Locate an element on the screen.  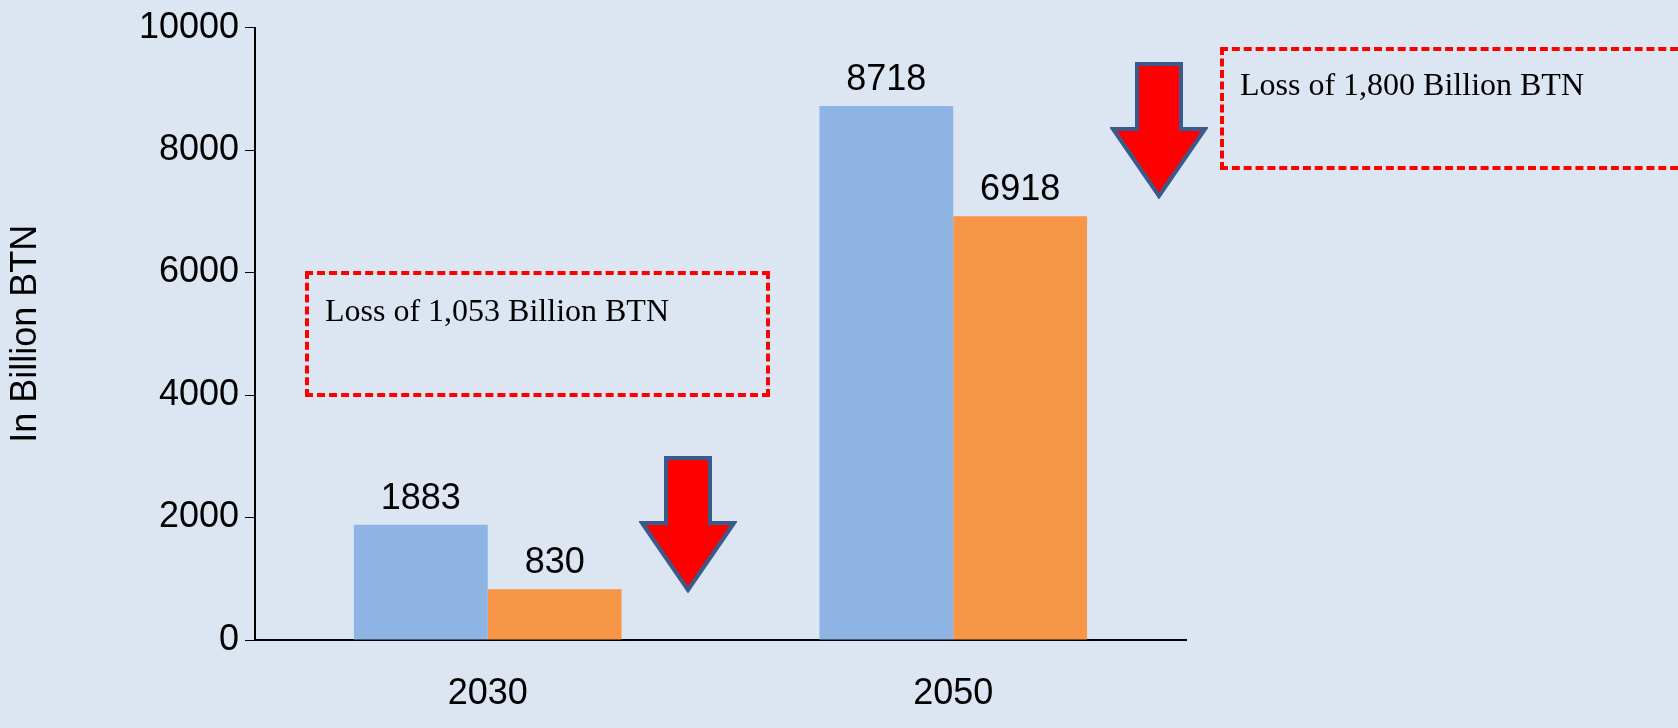
data-label: 1883 is located at coordinates (420, 496).